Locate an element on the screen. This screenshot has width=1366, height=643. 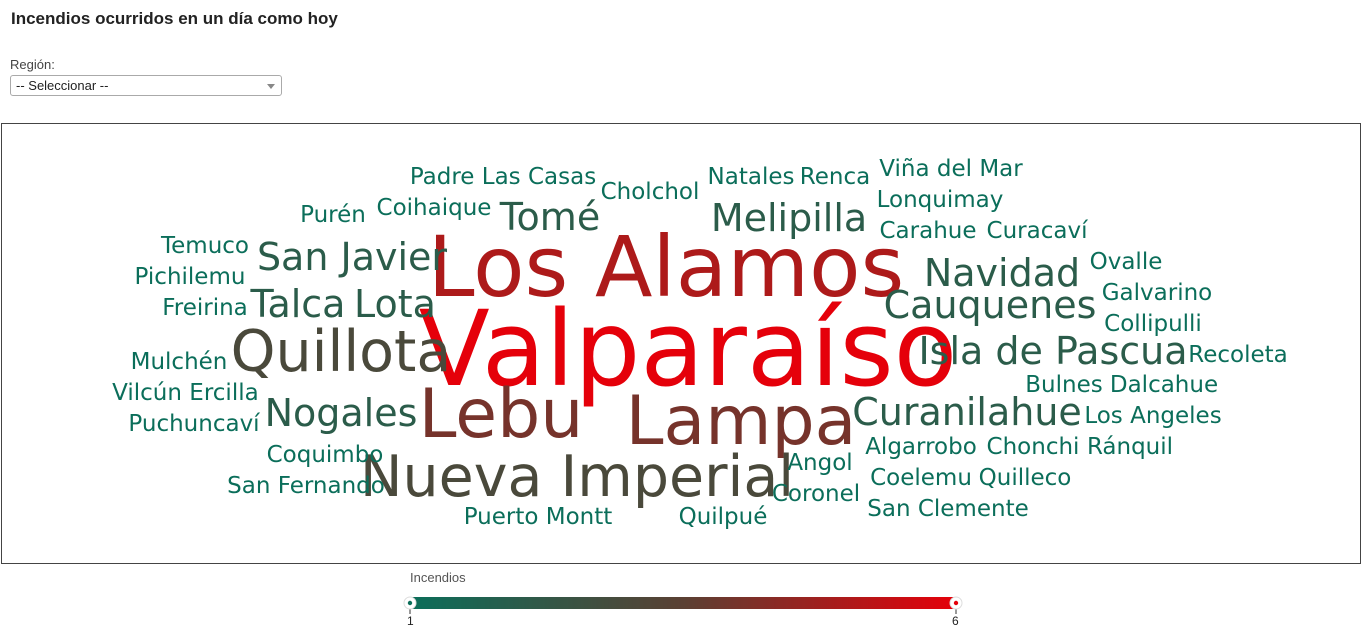
word-dalcahue: Dalcahue is located at coordinates (1164, 385).